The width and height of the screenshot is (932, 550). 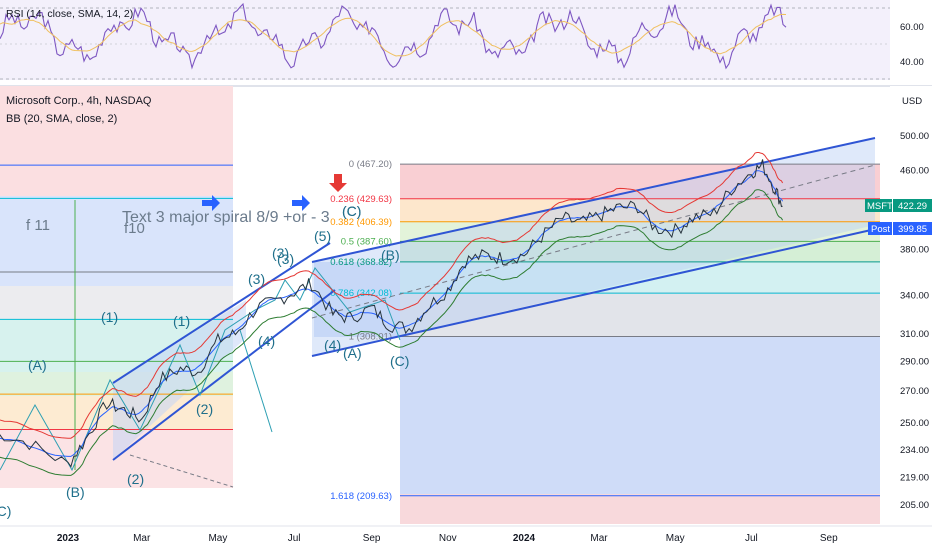 I want to click on fib-label: 0.618 (368.82), so click(x=361, y=262).